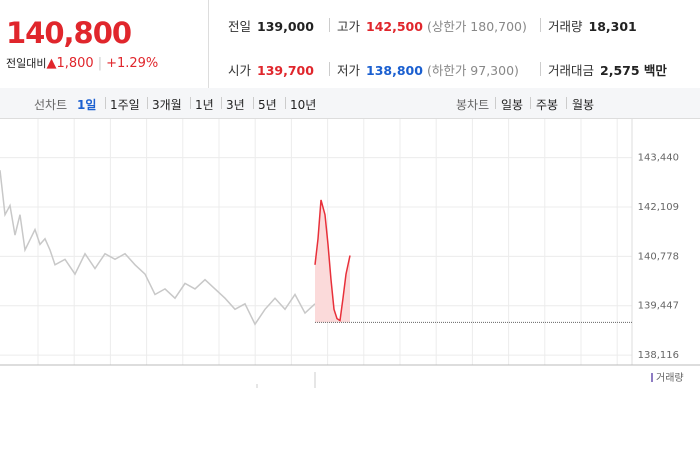 This screenshot has height=450, width=700. What do you see at coordinates (612, 26) in the screenshot?
I see `stat-value: 18,301` at bounding box center [612, 26].